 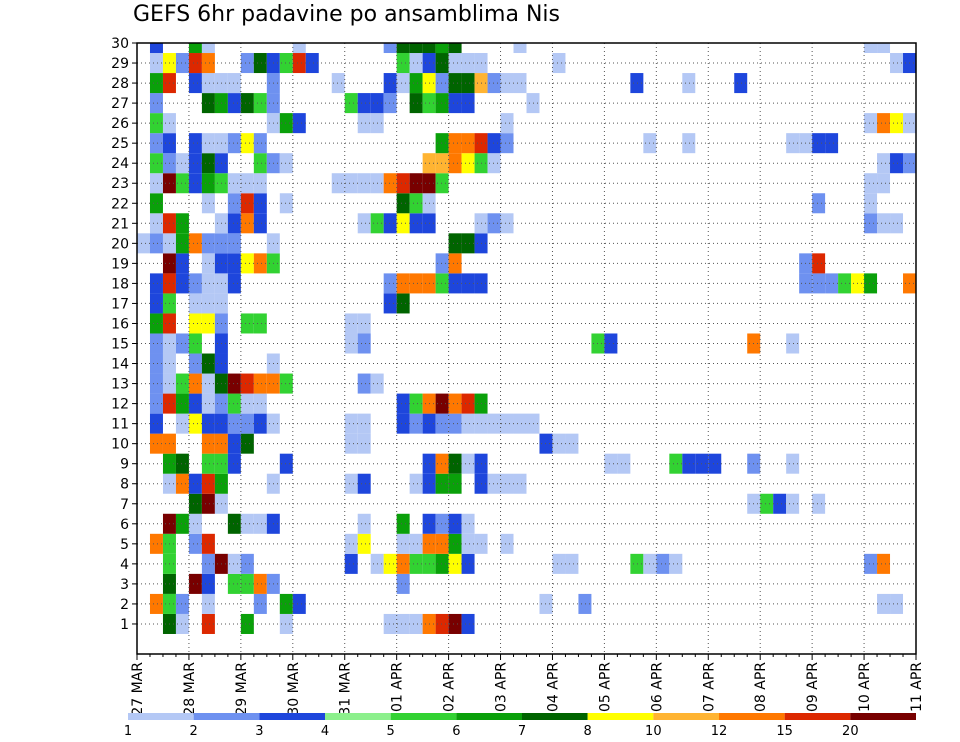 What do you see at coordinates (719, 731) in the screenshot?
I see `colorbar-label: 12` at bounding box center [719, 731].